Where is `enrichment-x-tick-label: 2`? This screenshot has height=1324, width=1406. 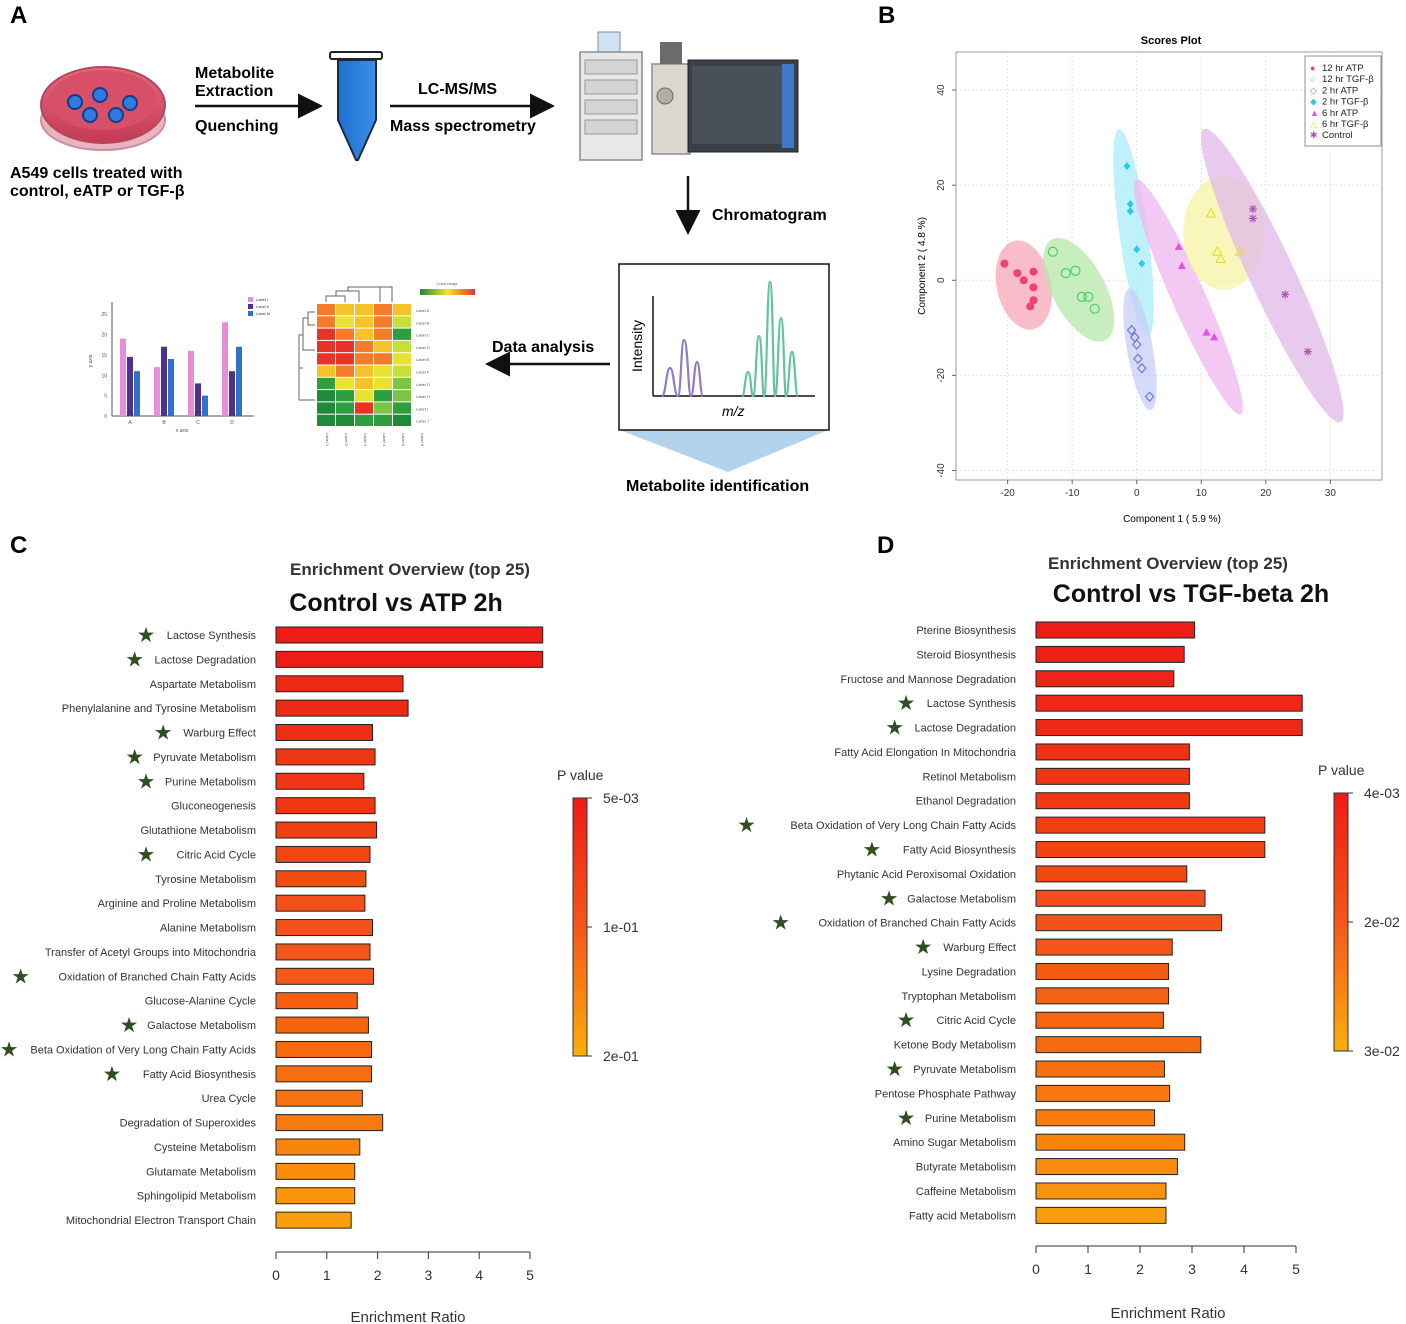 enrichment-x-tick-label: 2 is located at coordinates (1140, 1269).